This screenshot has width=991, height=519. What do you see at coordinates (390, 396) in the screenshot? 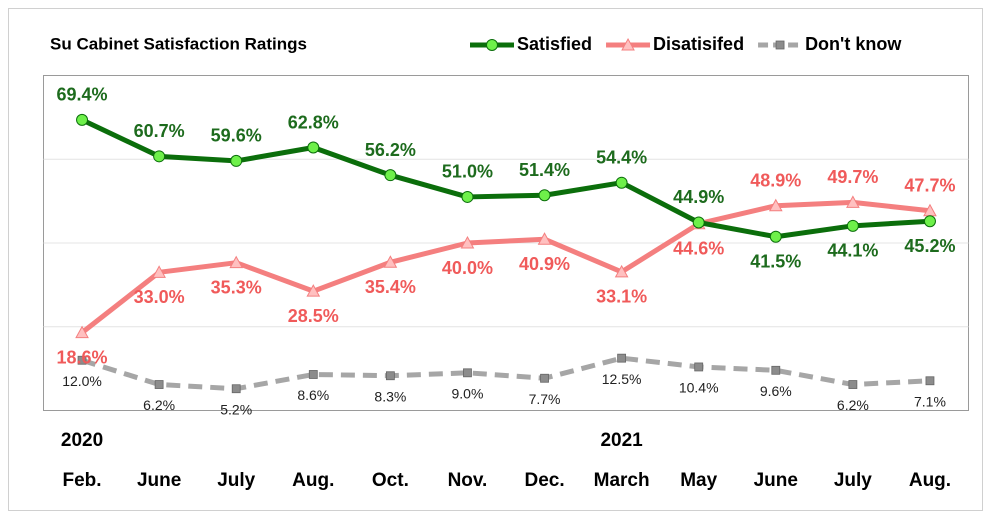
I see `data-label: 8.3%` at bounding box center [390, 396].